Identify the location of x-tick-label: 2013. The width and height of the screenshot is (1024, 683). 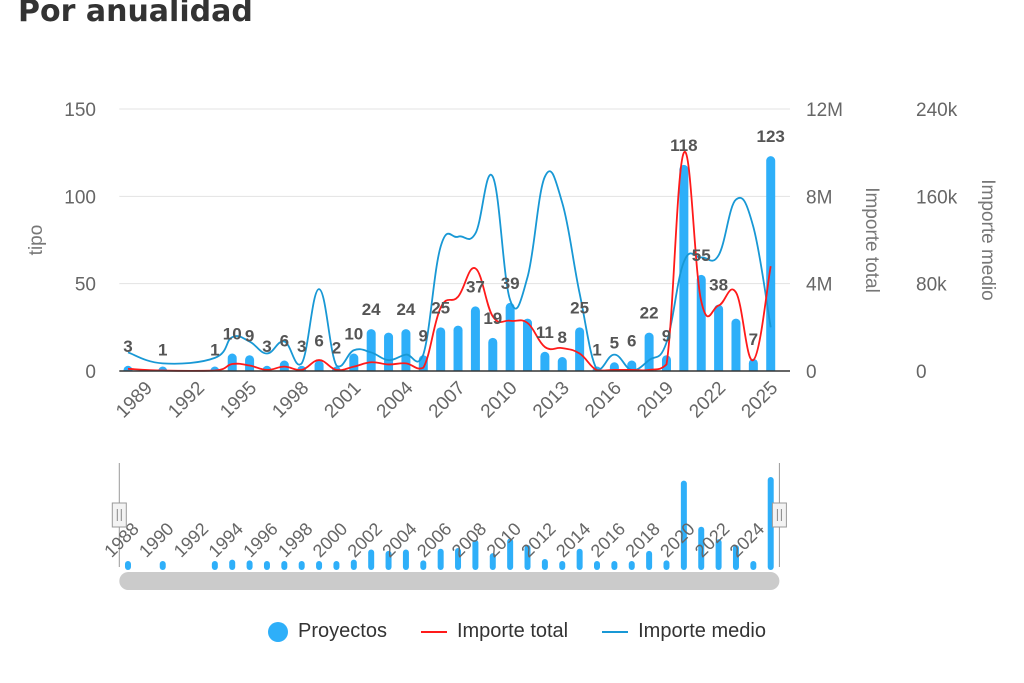
(551, 400).